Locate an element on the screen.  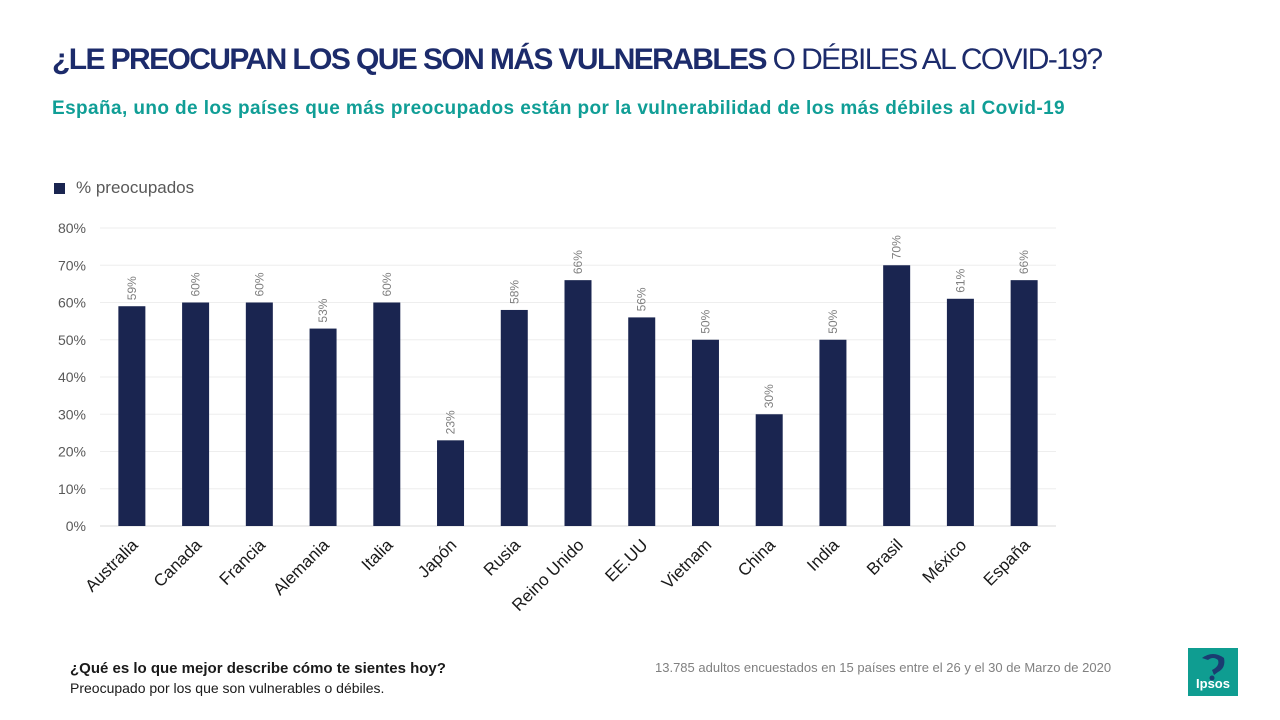
y-tick-label: 0% is located at coordinates (76, 526).